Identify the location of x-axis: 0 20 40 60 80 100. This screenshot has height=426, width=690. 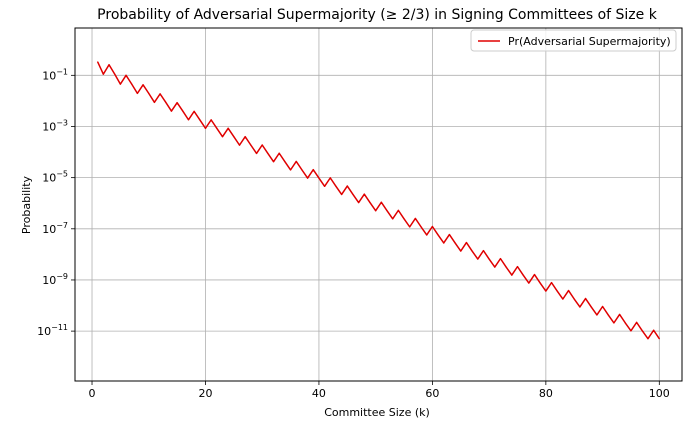
(379, 390).